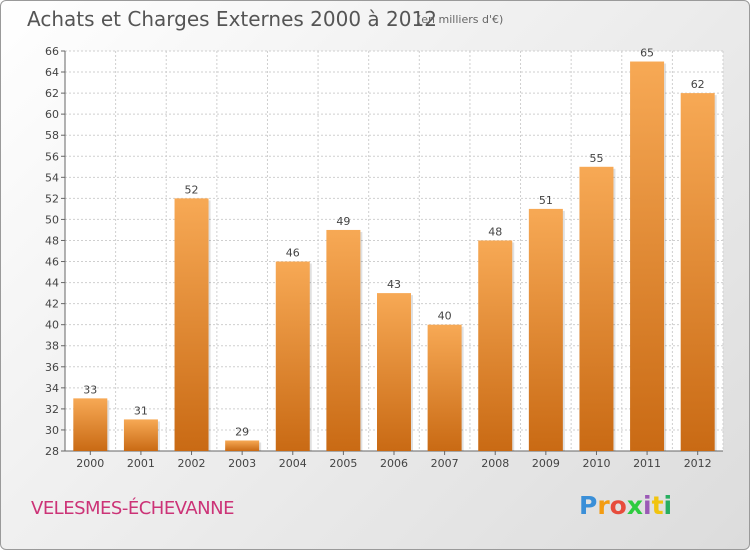 Image resolution: width=750 pixels, height=550 pixels. I want to click on bar-2003, so click(242, 445).